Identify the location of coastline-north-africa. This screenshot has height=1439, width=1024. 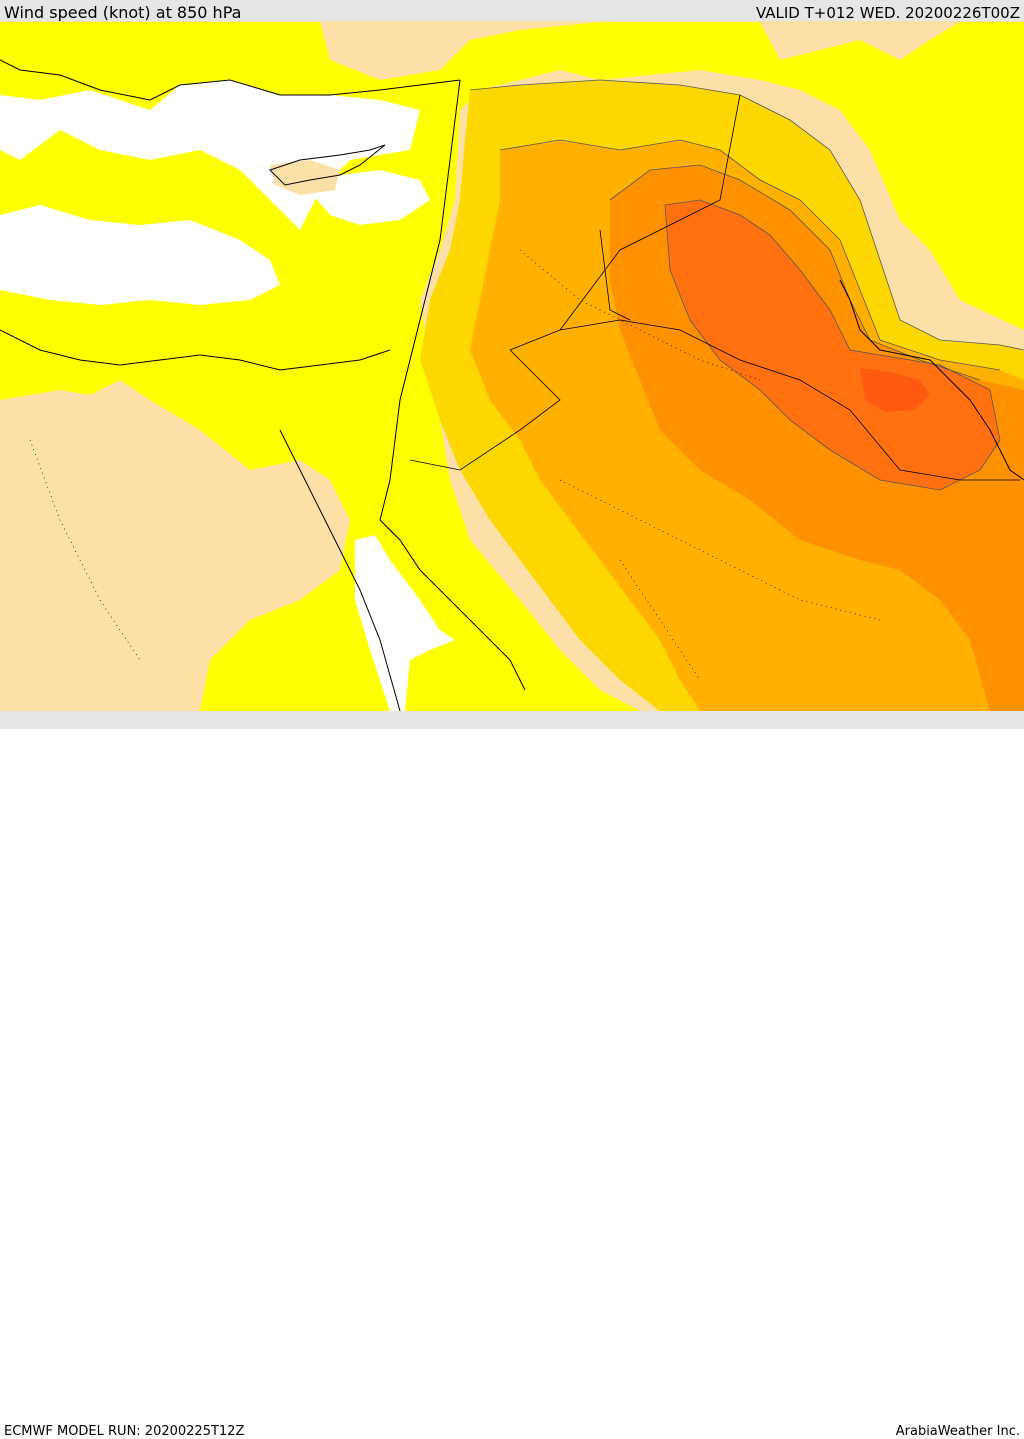
(195, 350).